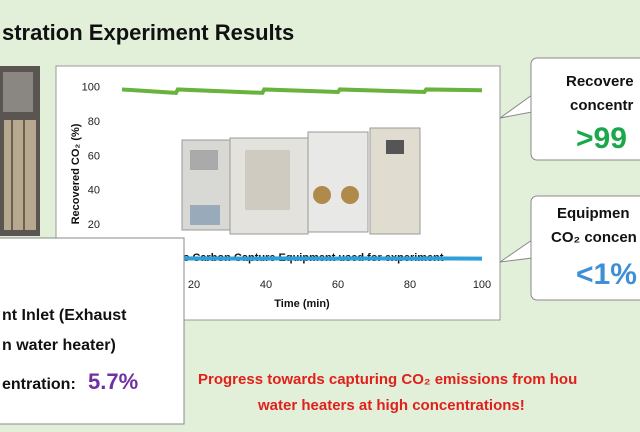  What do you see at coordinates (20, 151) in the screenshot?
I see `photo` at bounding box center [20, 151].